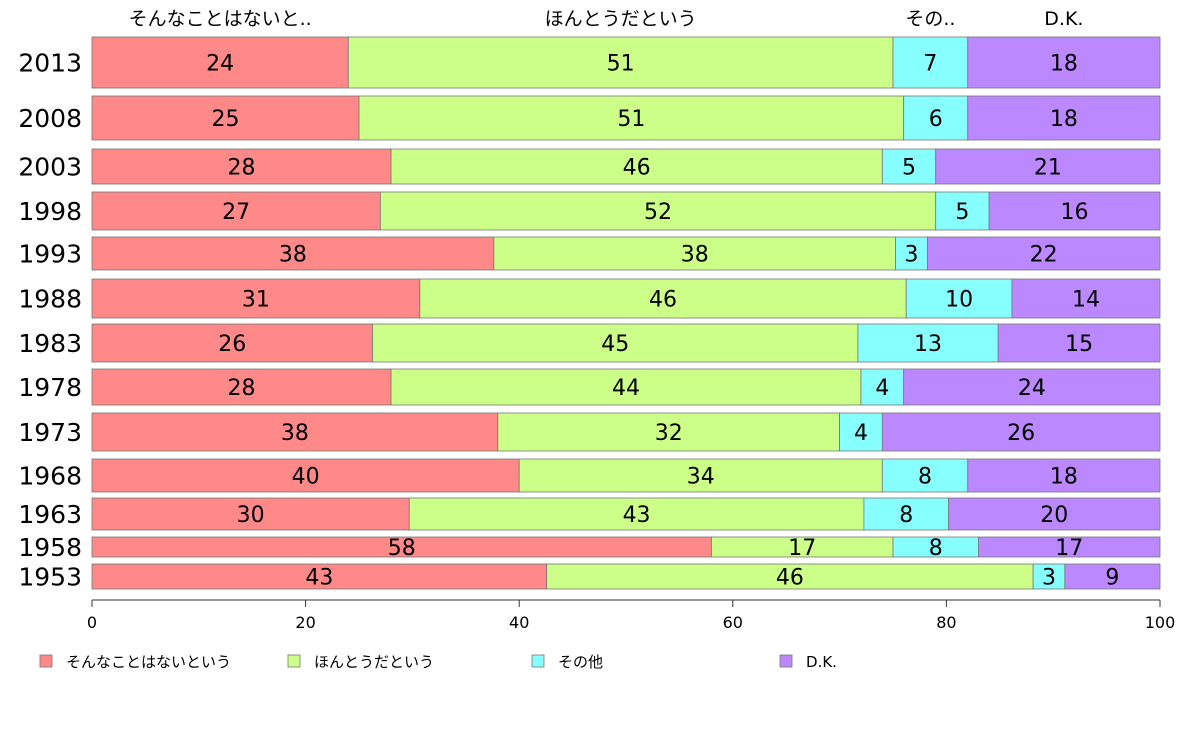 The image size is (1188, 740). I want to click on data-label: 31, so click(256, 300).